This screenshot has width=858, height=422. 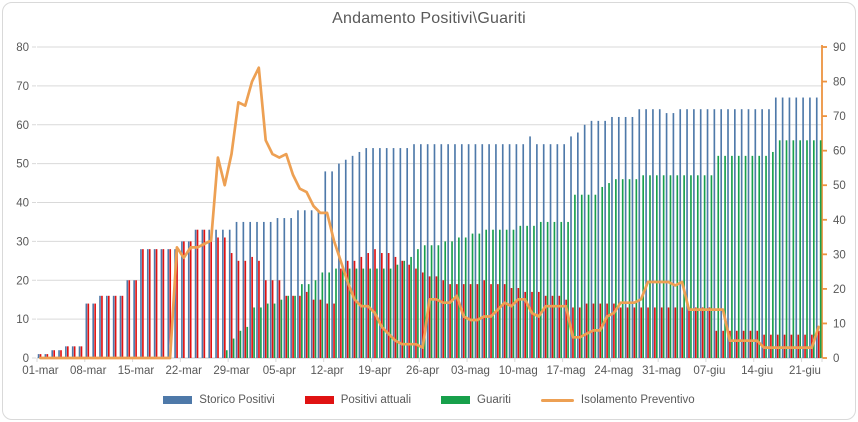 What do you see at coordinates (136, 371) in the screenshot?
I see `x-tick-label: 15-mar` at bounding box center [136, 371].